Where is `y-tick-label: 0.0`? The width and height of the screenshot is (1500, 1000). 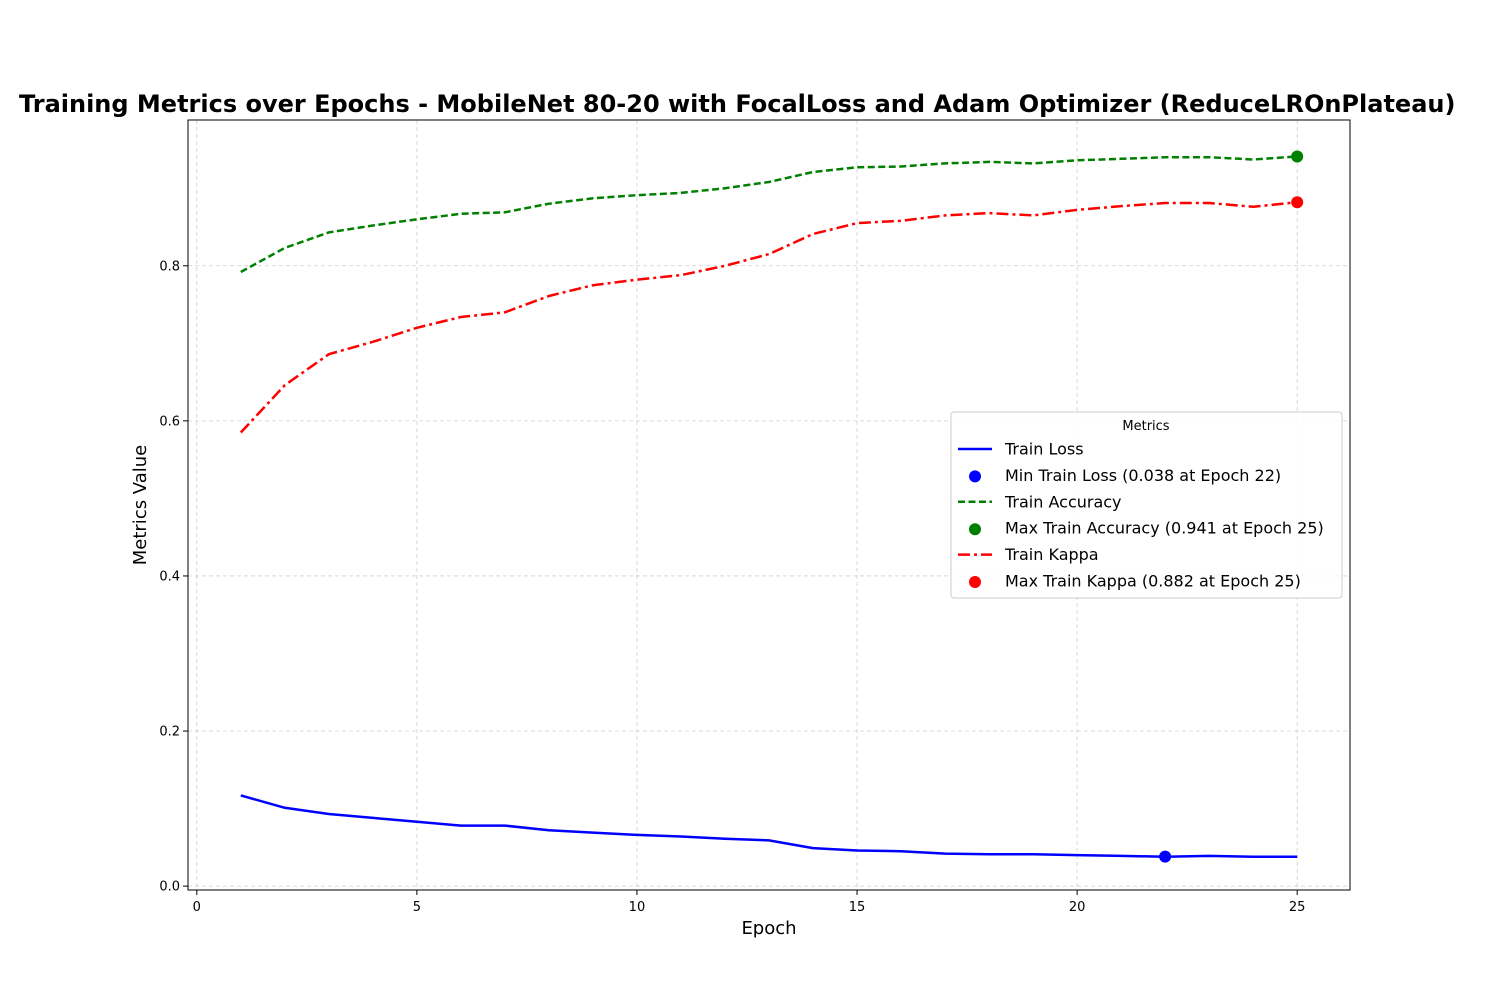 y-tick-label: 0.0 is located at coordinates (169, 887).